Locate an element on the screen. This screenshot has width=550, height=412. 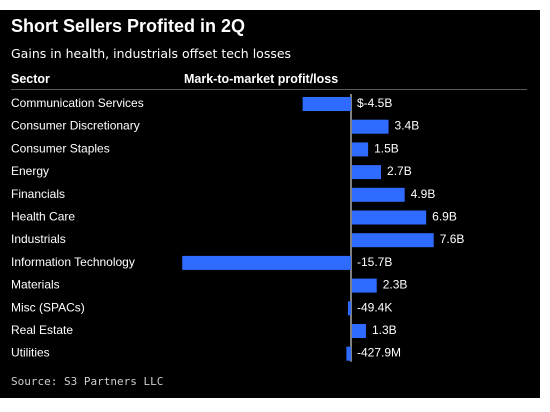
header-divider is located at coordinates (269, 89).